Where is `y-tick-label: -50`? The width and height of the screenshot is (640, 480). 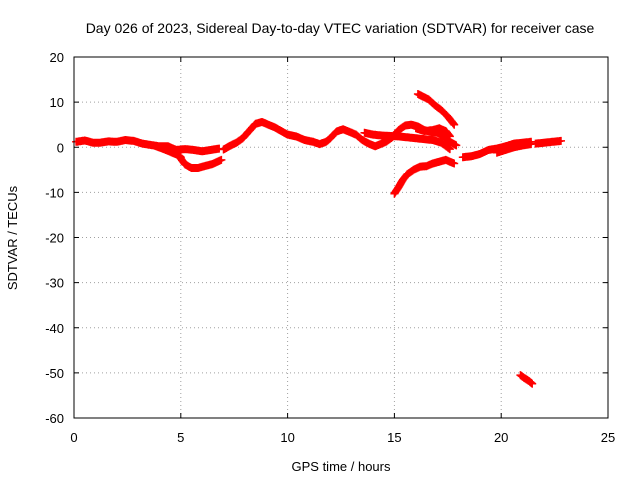 y-tick-label: -50 is located at coordinates (54, 373).